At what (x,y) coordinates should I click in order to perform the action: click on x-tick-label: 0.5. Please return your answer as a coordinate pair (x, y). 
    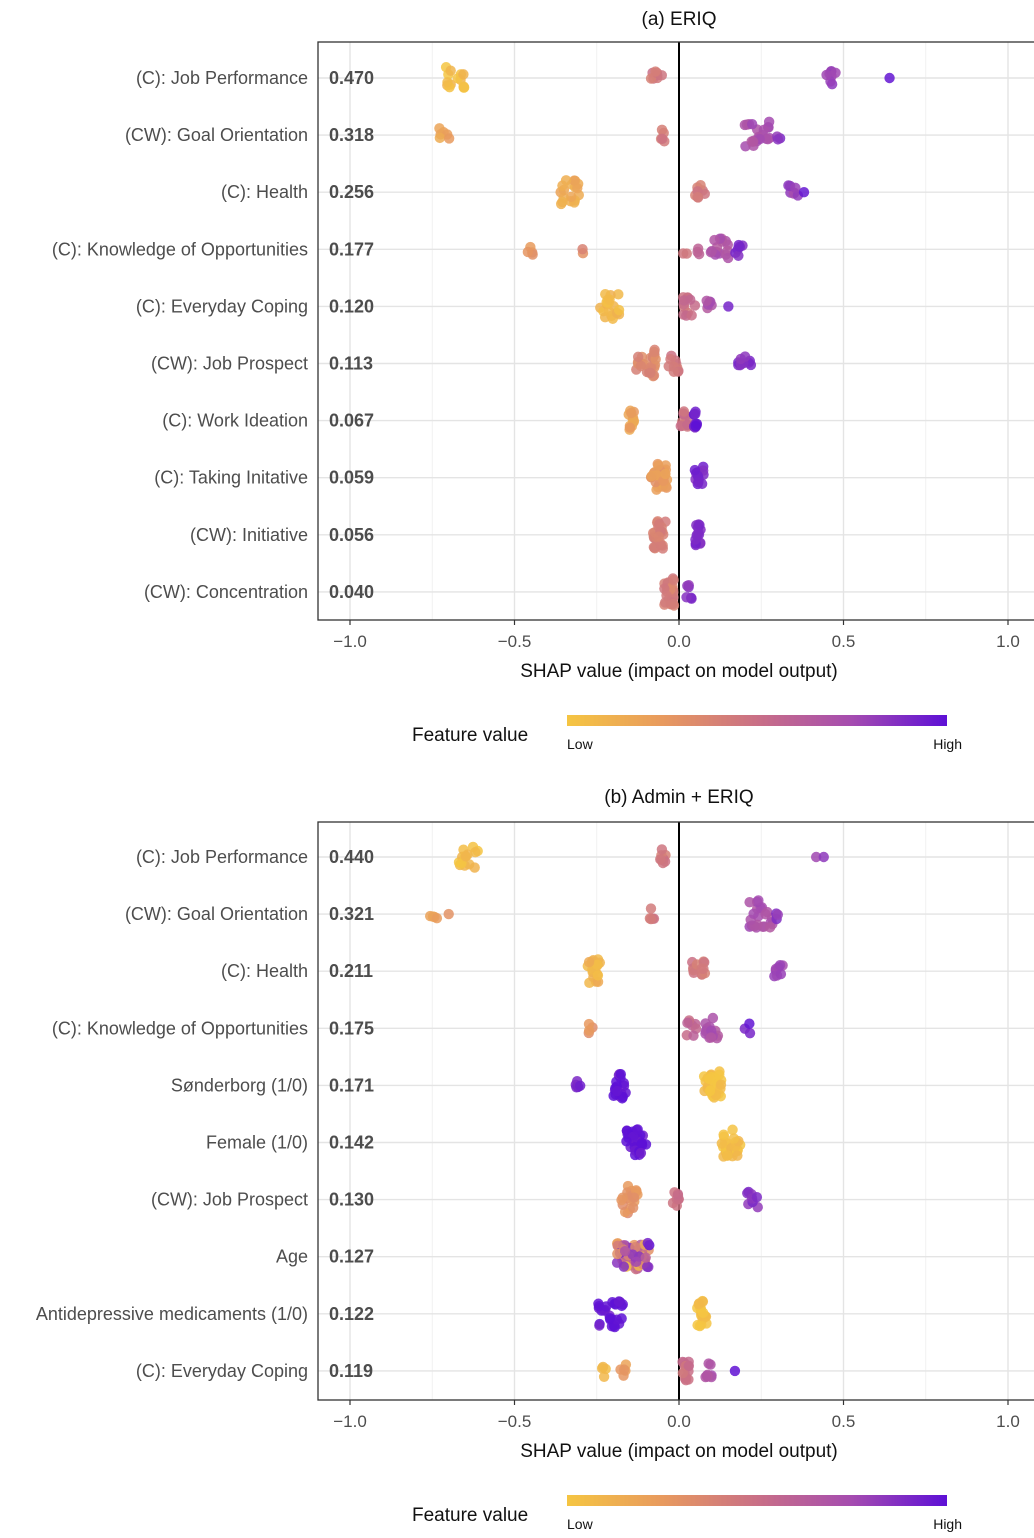
    Looking at the image, I should click on (844, 641).